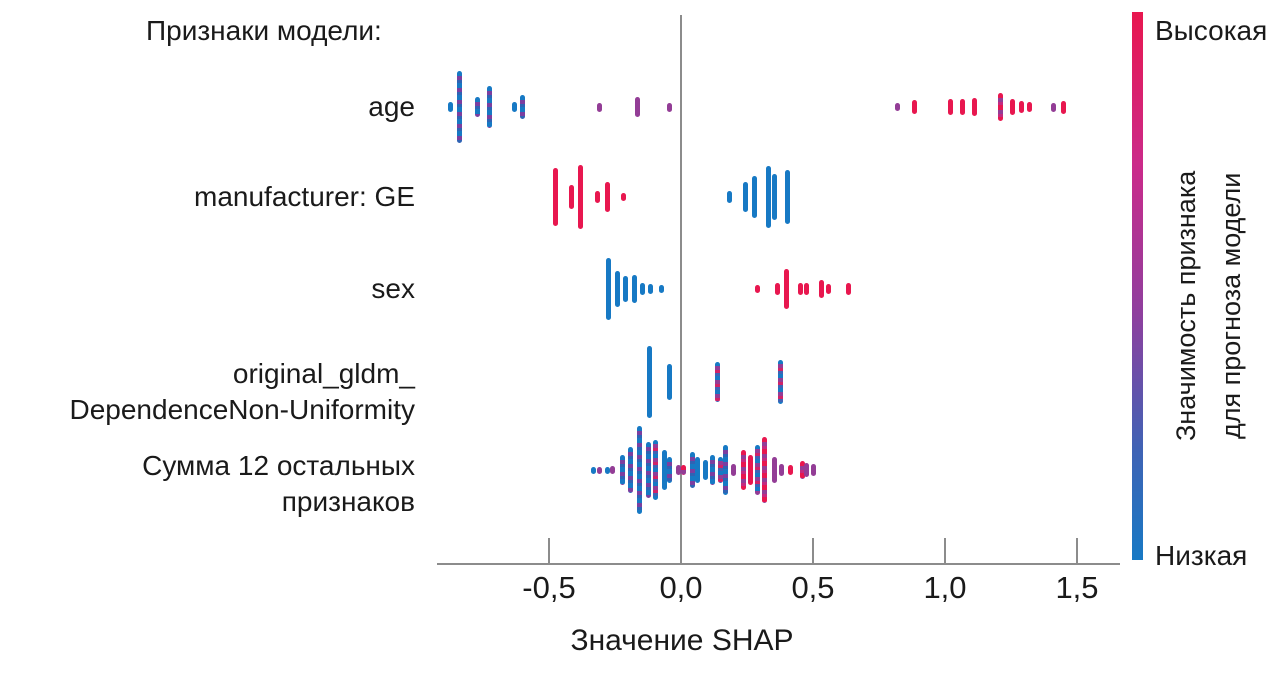  I want to click on zero-gridline, so click(681, 290).